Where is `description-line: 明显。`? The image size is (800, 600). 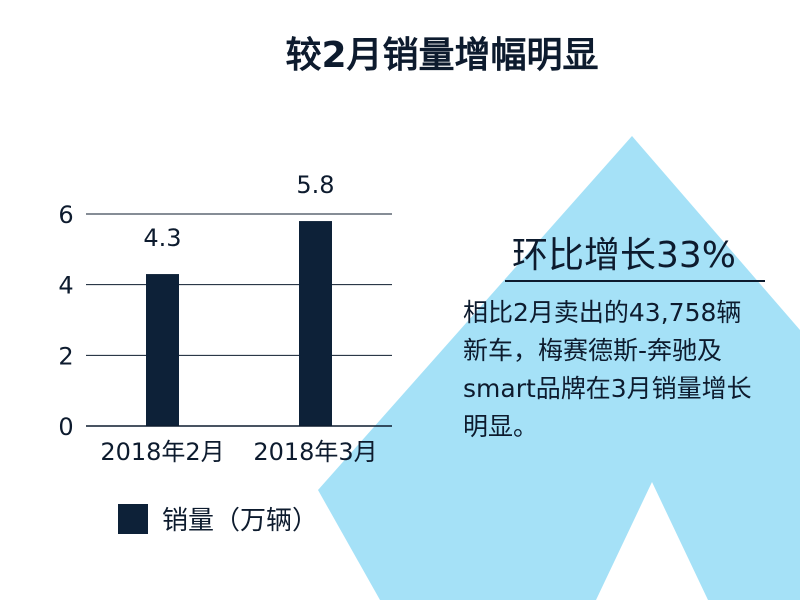
description-line: 明显。 is located at coordinates (501, 426).